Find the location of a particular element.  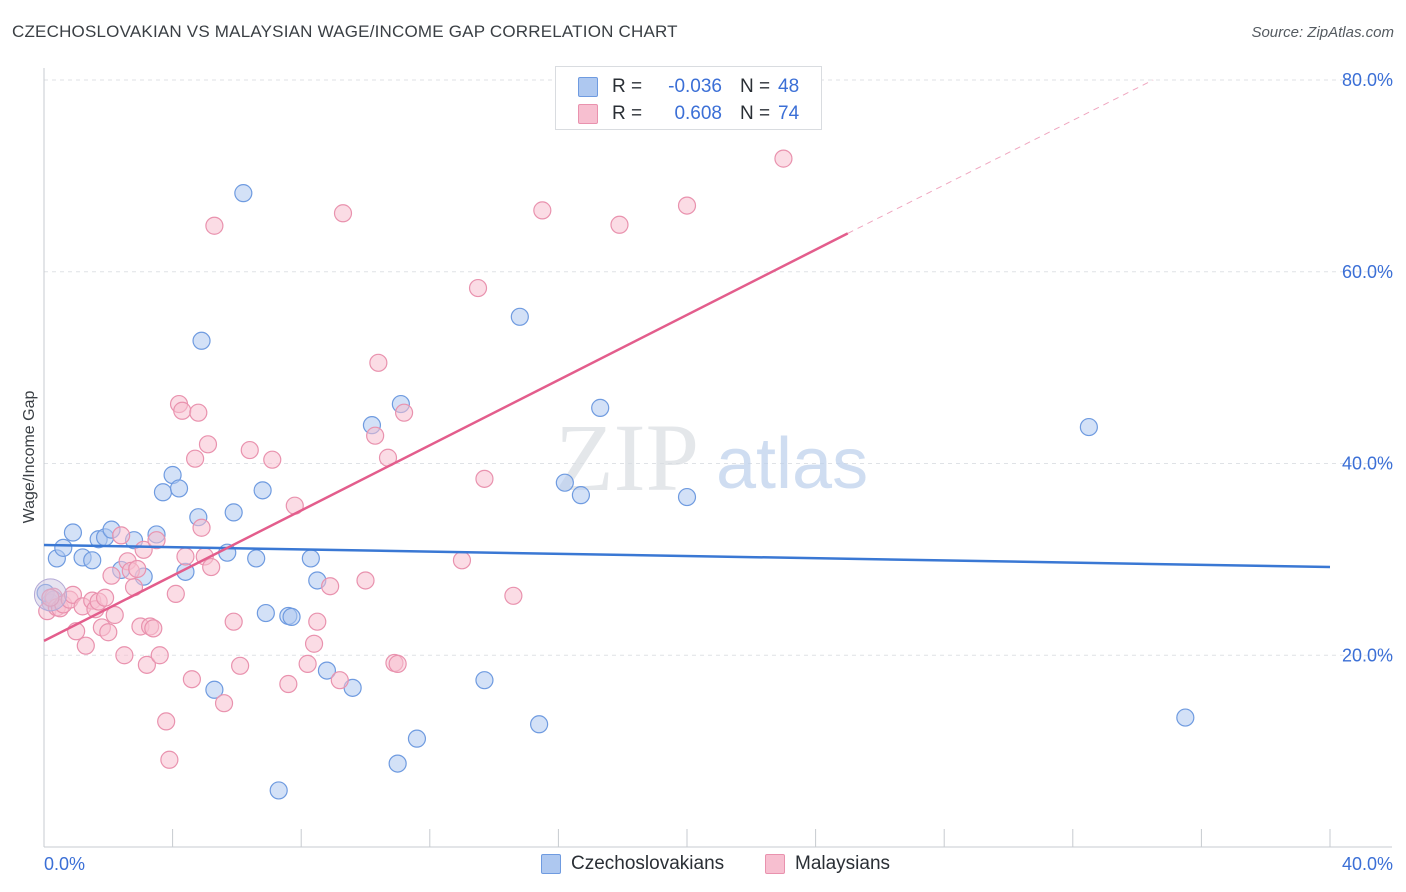

bottom-legend-malaysians: Malaysians is located at coordinates (827, 864).